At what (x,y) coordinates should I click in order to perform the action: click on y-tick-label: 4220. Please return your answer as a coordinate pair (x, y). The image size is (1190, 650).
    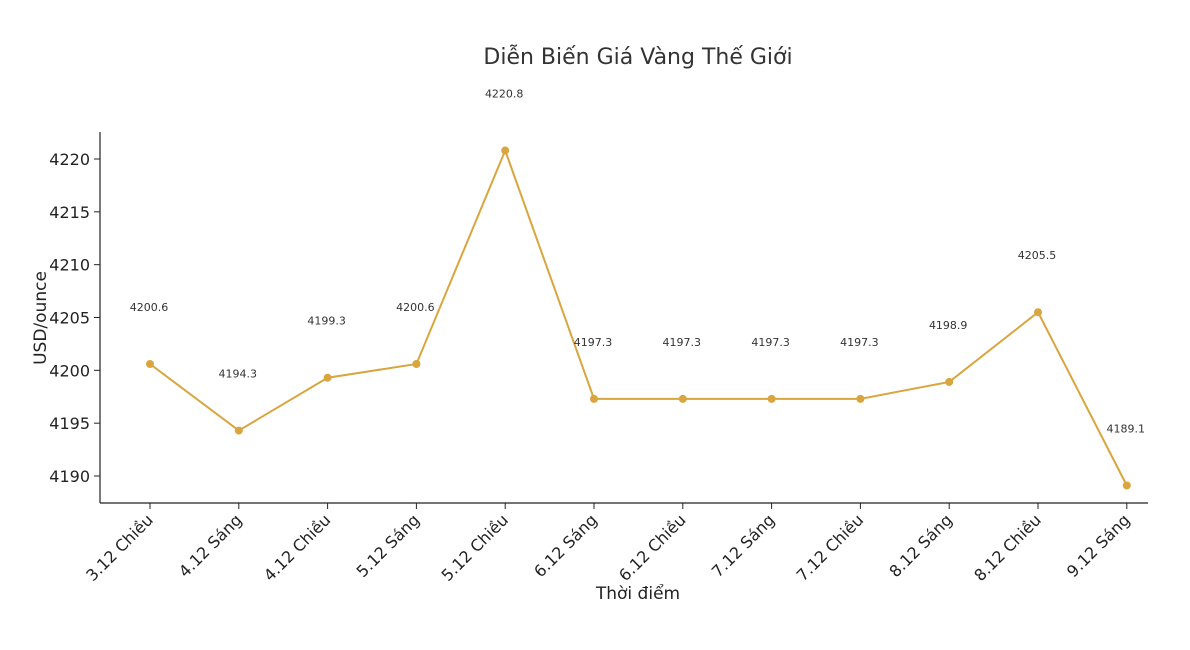
    Looking at the image, I should click on (69, 159).